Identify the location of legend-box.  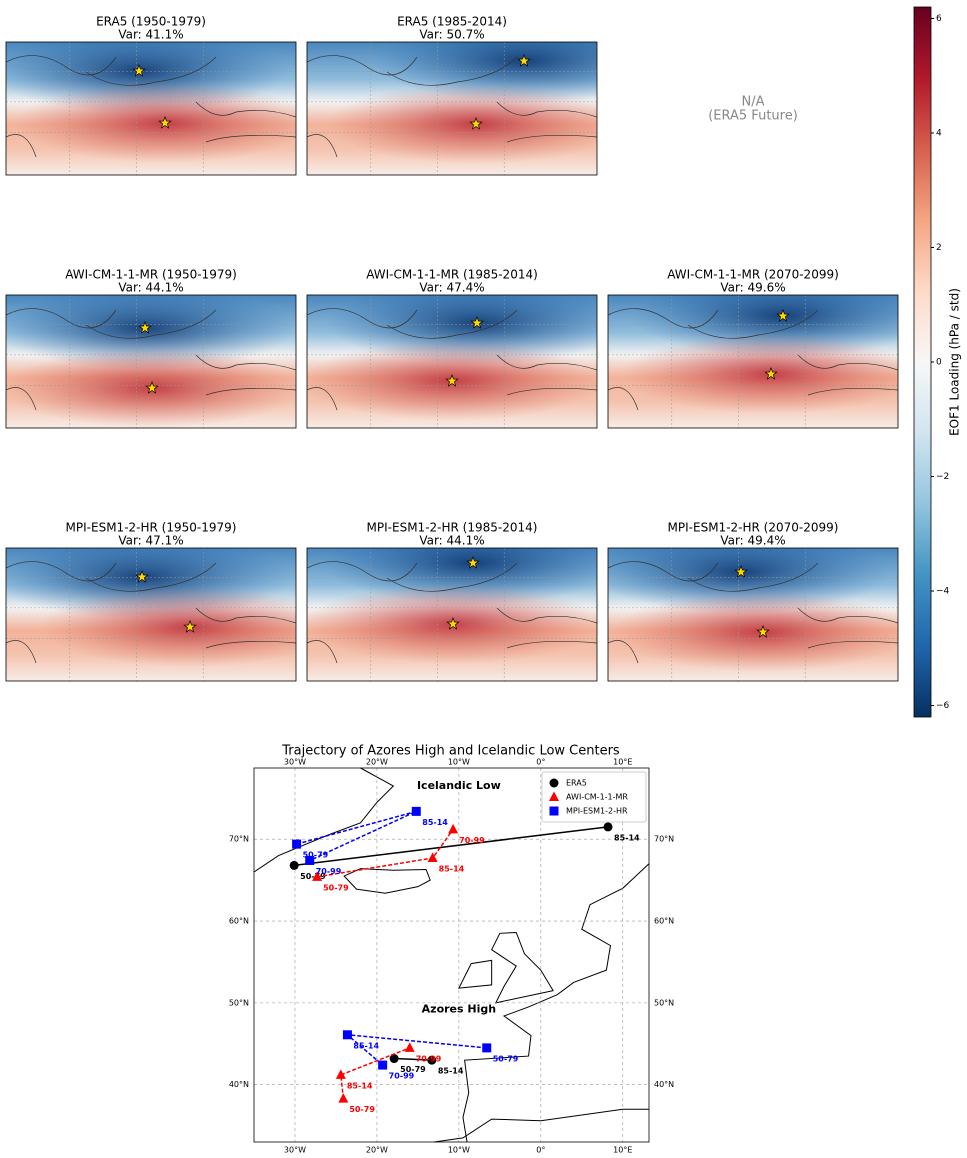
(594, 797).